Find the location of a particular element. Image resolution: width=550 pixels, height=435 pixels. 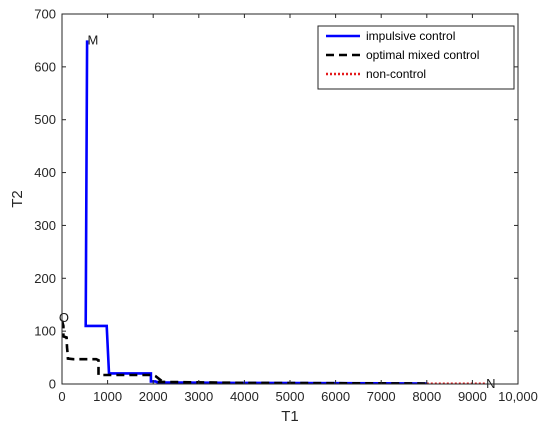

y-tick-label: 200 is located at coordinates (45, 278).